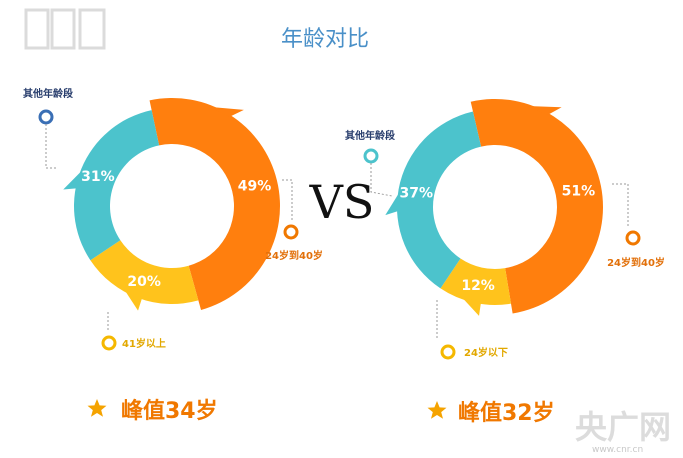 The height and width of the screenshot is (458, 683). I want to click on slice-percent-label: 31%, so click(98, 177).